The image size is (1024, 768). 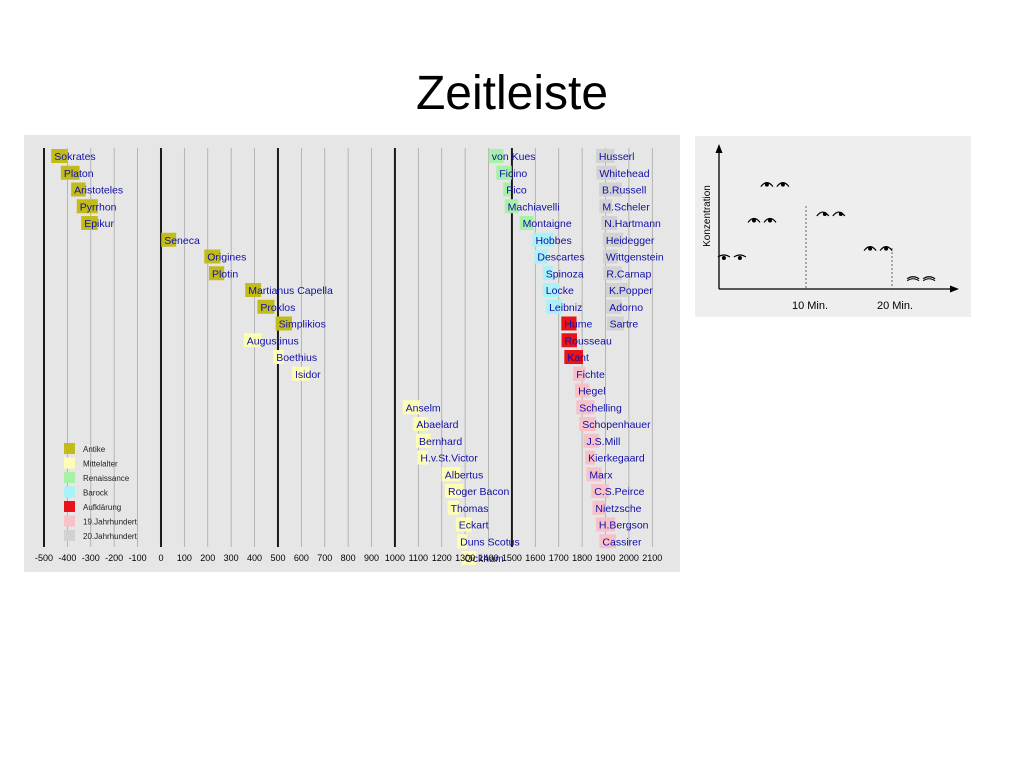 I want to click on label-anselm: Anselm, so click(x=423, y=408).